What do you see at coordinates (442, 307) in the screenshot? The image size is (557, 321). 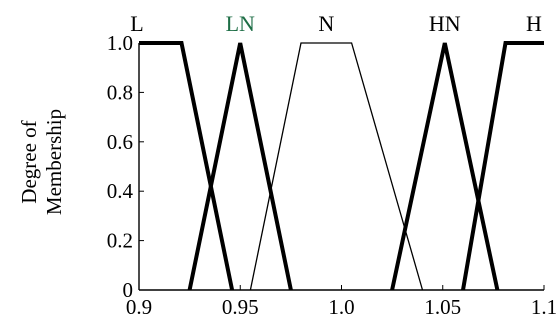 I see `x-tick-label: 1.05` at bounding box center [442, 307].